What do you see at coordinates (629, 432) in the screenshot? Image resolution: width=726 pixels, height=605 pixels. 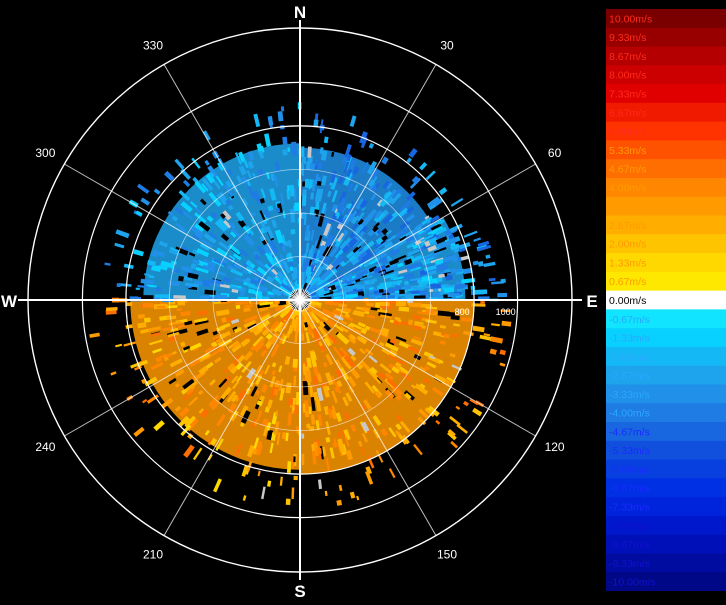 I see `colorbar-label: -4.67m/s` at bounding box center [629, 432].